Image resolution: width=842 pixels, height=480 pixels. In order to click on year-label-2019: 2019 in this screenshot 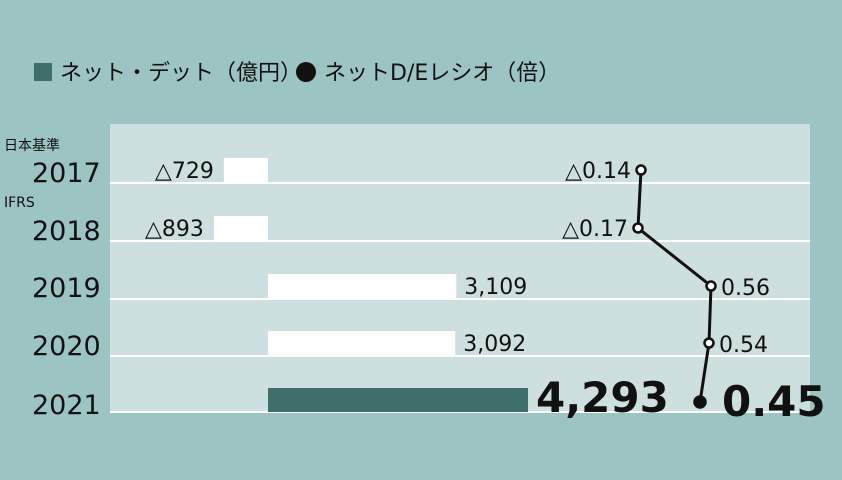, I will do `click(66, 288)`.